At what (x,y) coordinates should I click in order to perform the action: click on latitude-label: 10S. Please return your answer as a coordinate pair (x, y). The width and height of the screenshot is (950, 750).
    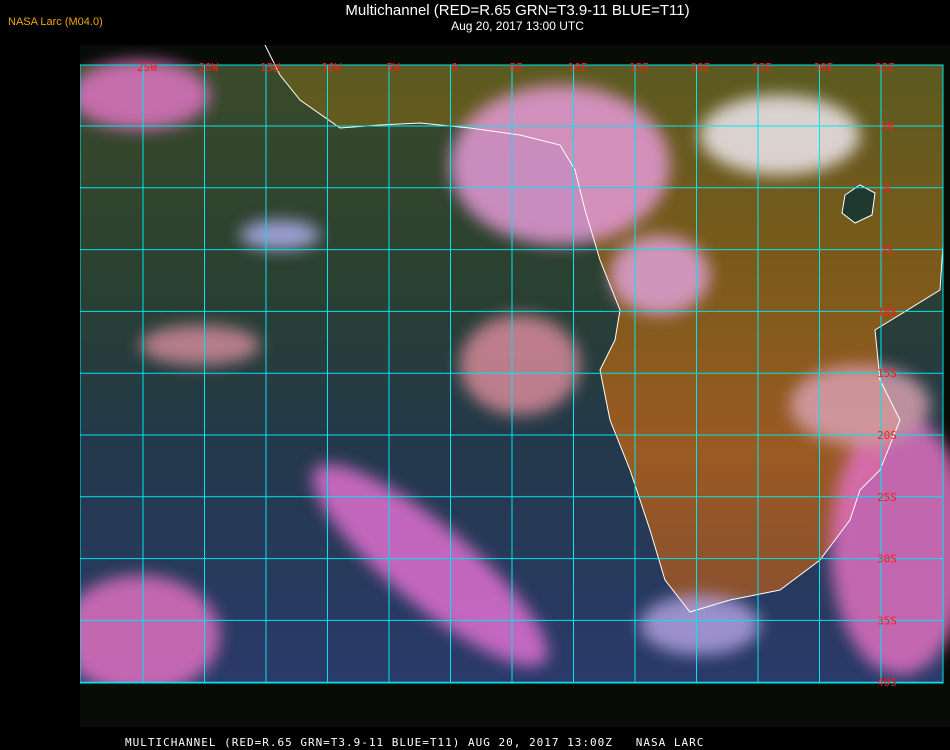
    Looking at the image, I should click on (887, 311).